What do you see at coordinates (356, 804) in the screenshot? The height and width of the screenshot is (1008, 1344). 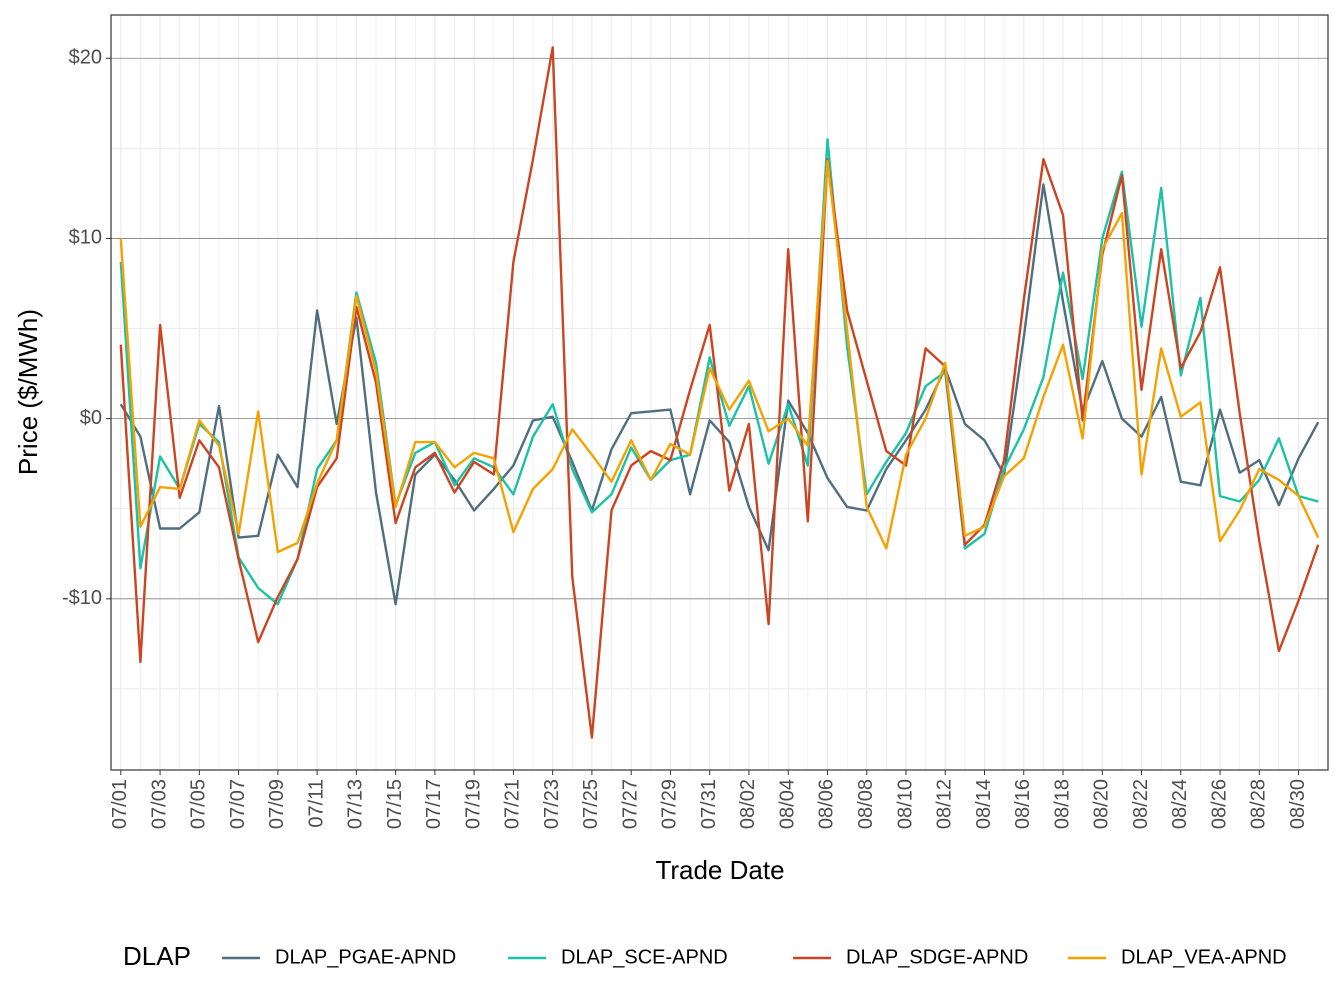 I see `x-tick-label: 07/13` at bounding box center [356, 804].